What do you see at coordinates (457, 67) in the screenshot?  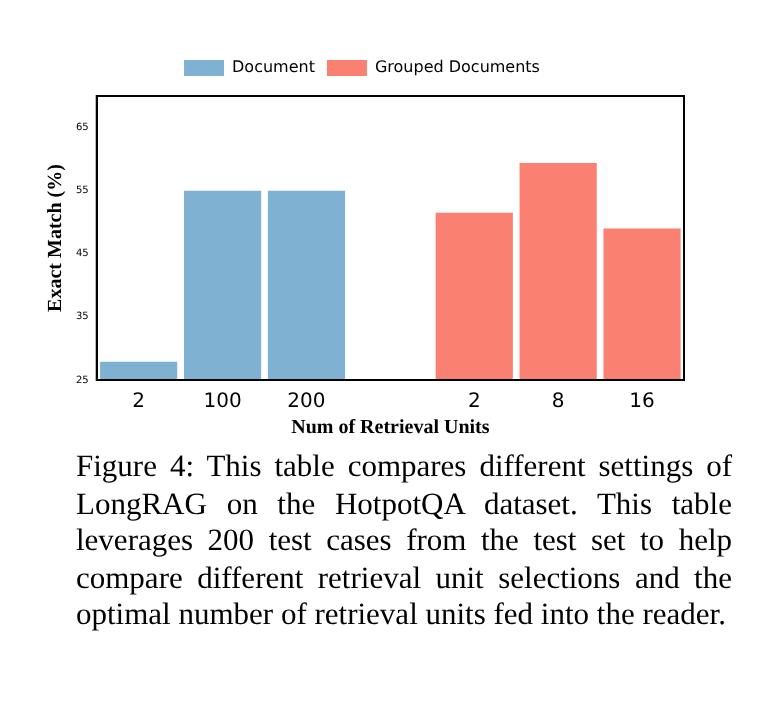 I see `legend-label: Grouped Documents` at bounding box center [457, 67].